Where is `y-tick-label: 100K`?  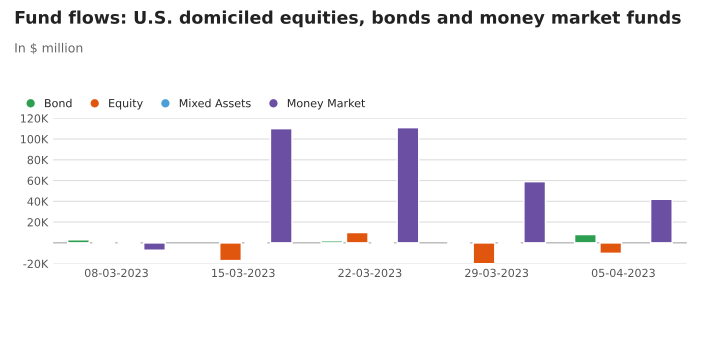 y-tick-label: 100K is located at coordinates (34, 139).